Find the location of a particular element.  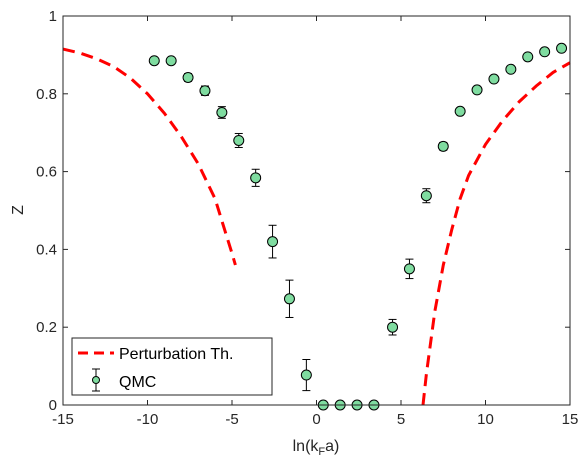

x-tick-label: -10 is located at coordinates (148, 419).